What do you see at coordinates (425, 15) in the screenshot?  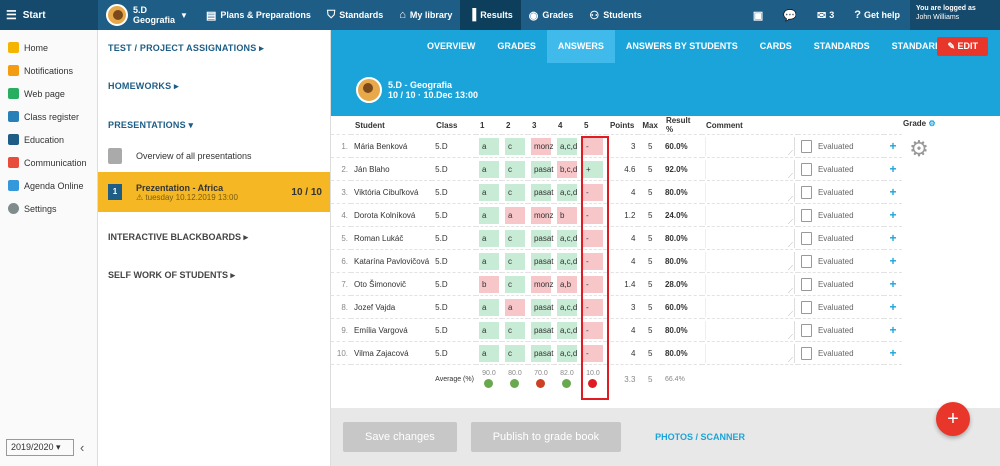 I see `topnav-my-library: ⌂ My library` at bounding box center [425, 15].